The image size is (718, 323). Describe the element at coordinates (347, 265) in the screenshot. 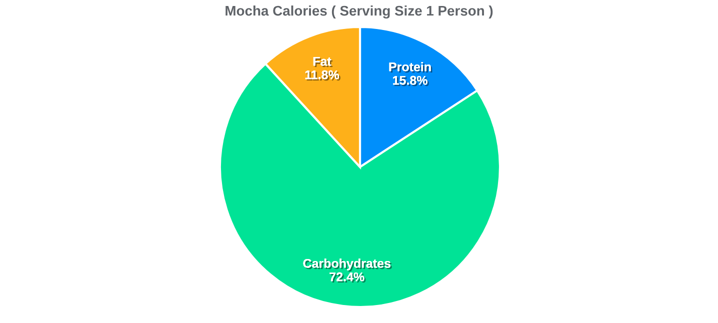

I see `slice-label: Carbohydrates` at that location.